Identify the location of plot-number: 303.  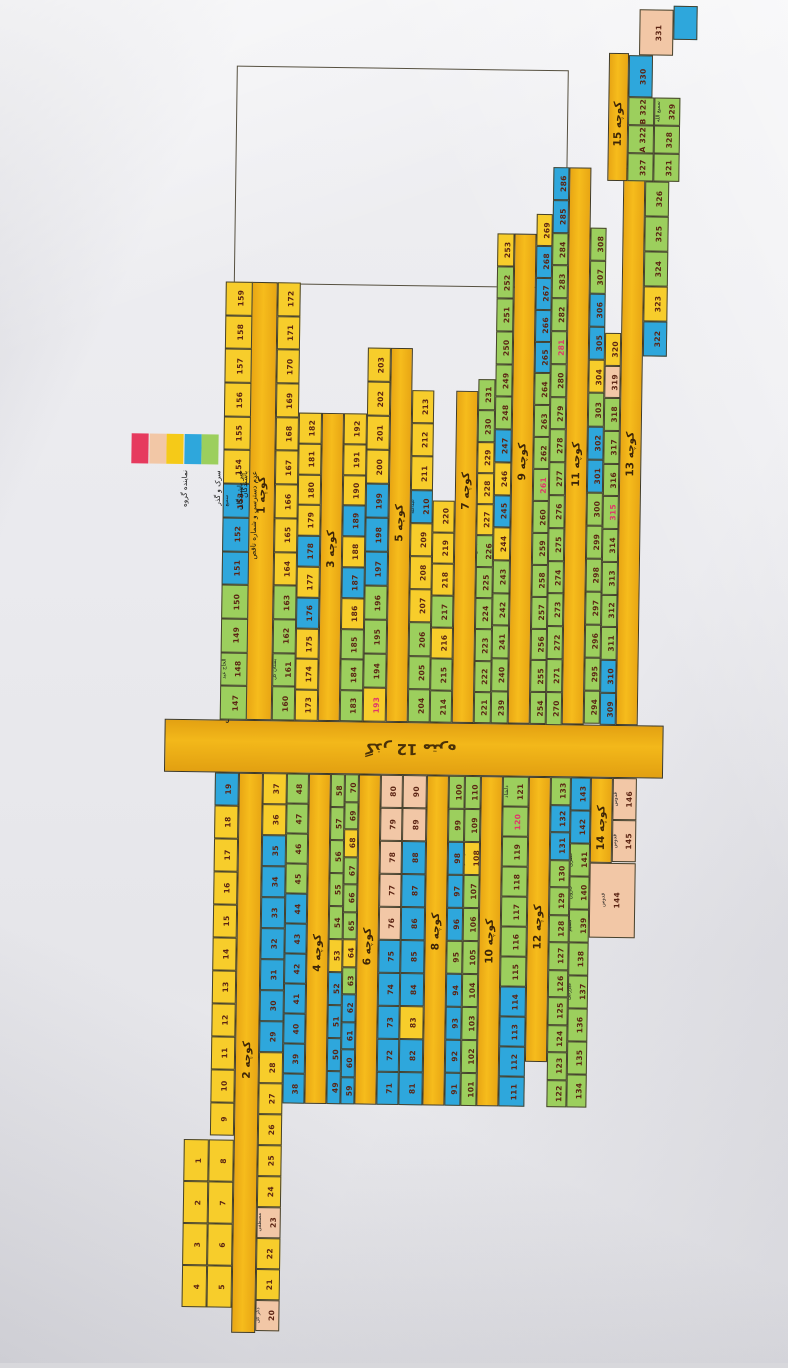
(598, 410).